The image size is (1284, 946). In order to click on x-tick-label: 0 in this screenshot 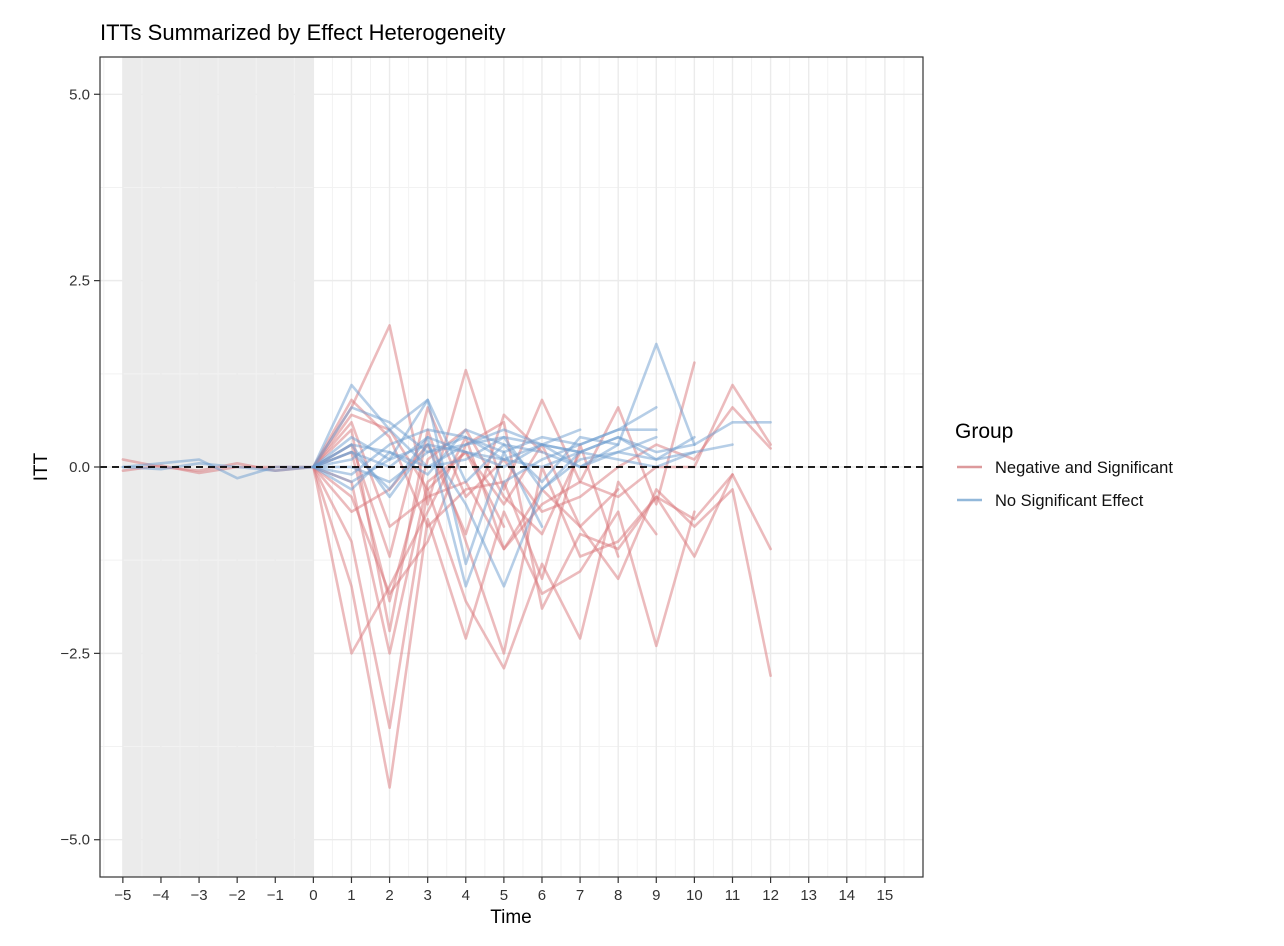, I will do `click(313, 895)`.